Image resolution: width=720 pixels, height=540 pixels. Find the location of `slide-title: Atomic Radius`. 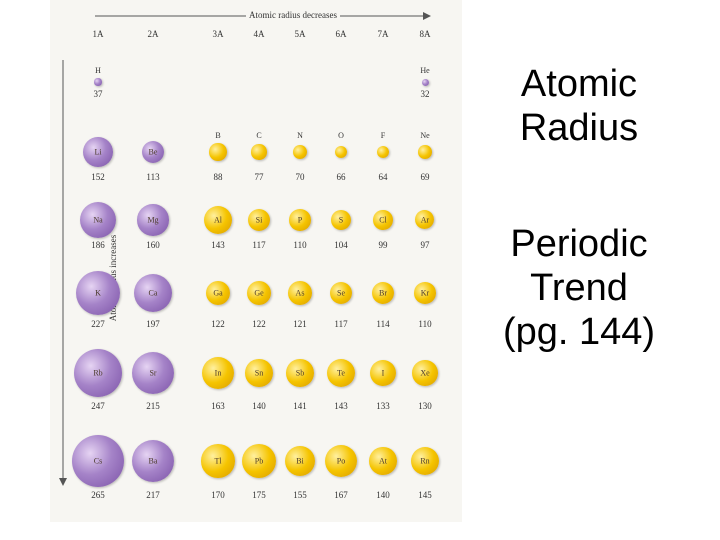

slide-title: Atomic Radius is located at coordinates (579, 106).